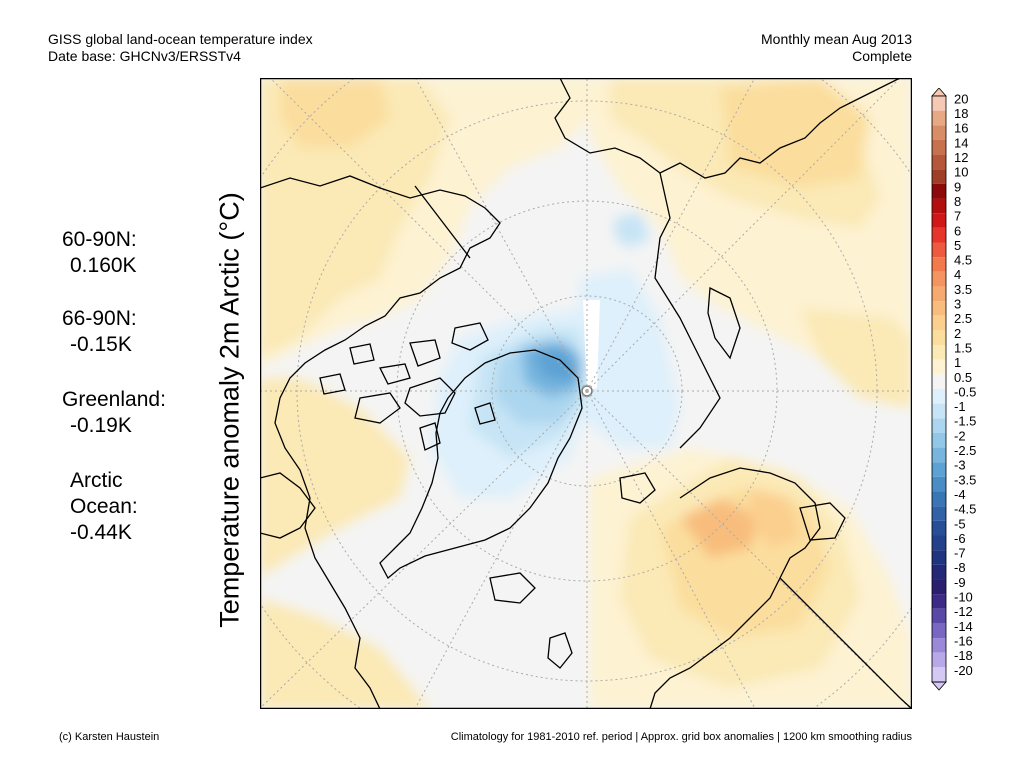 The image size is (1024, 768). What do you see at coordinates (963, 597) in the screenshot?
I see `colorbar-tick-label: -10` at bounding box center [963, 597].